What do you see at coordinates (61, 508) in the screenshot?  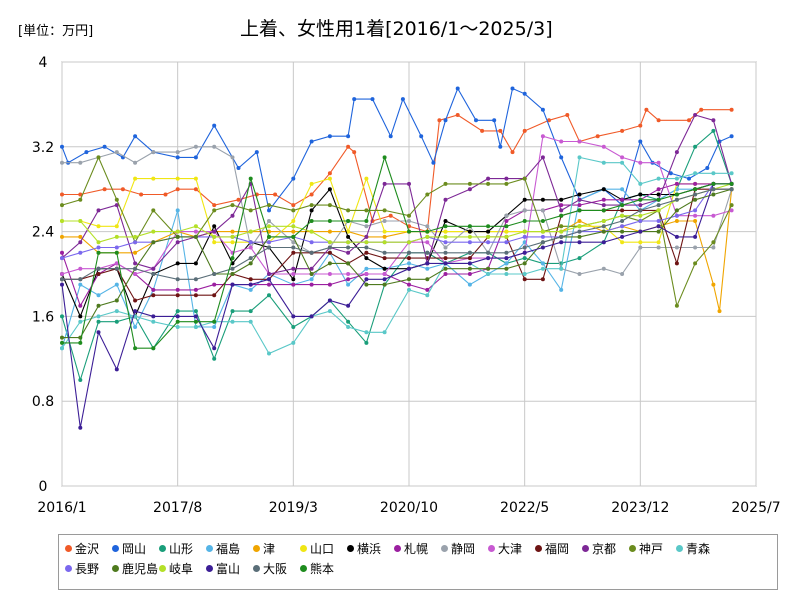 I see `x-tick-label: 2016/1` at bounding box center [61, 508].